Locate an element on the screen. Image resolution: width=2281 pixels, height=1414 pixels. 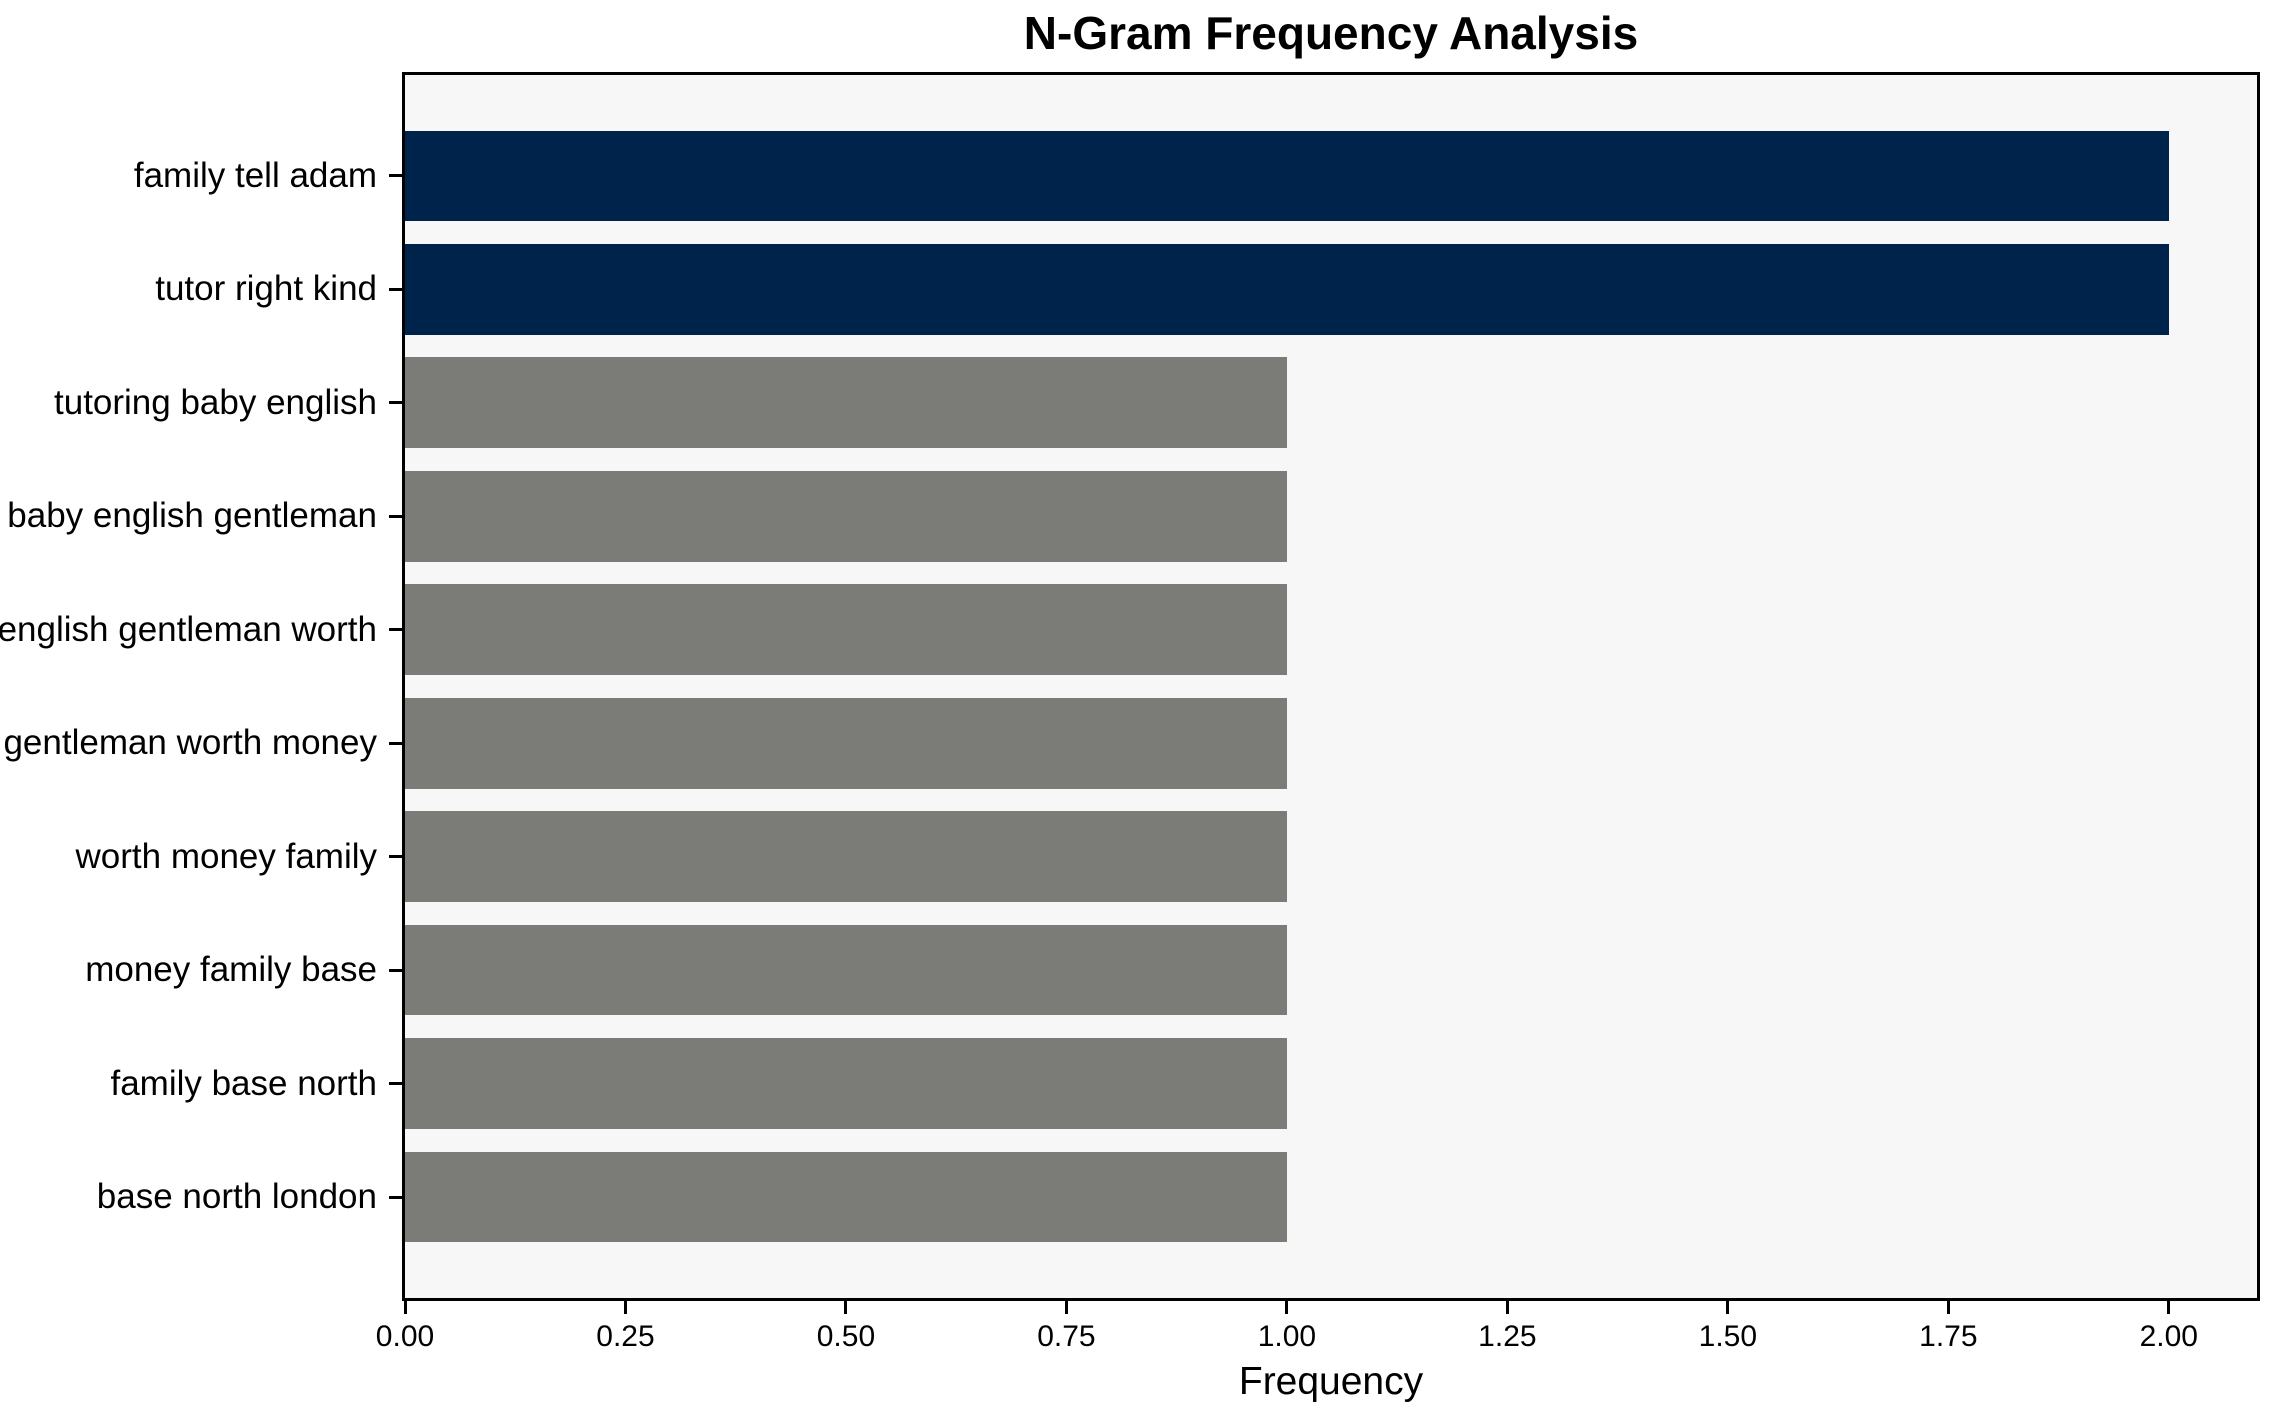
chart-title: N-Gram Frequency Analysis is located at coordinates (1331, 33).